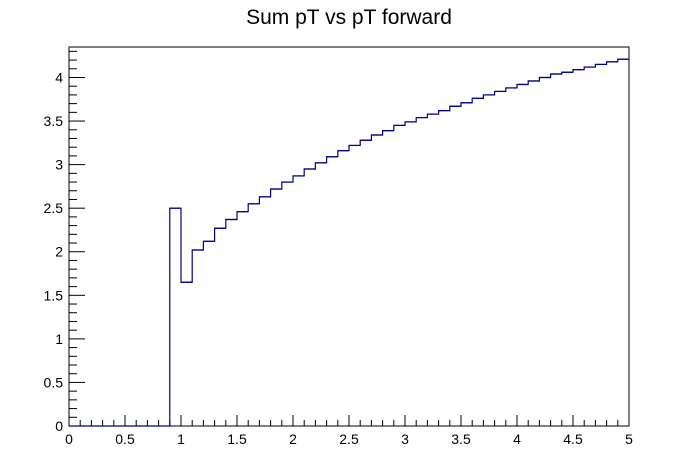 The width and height of the screenshot is (698, 474). Describe the element at coordinates (405, 439) in the screenshot. I see `x-tick-label: 3` at that location.